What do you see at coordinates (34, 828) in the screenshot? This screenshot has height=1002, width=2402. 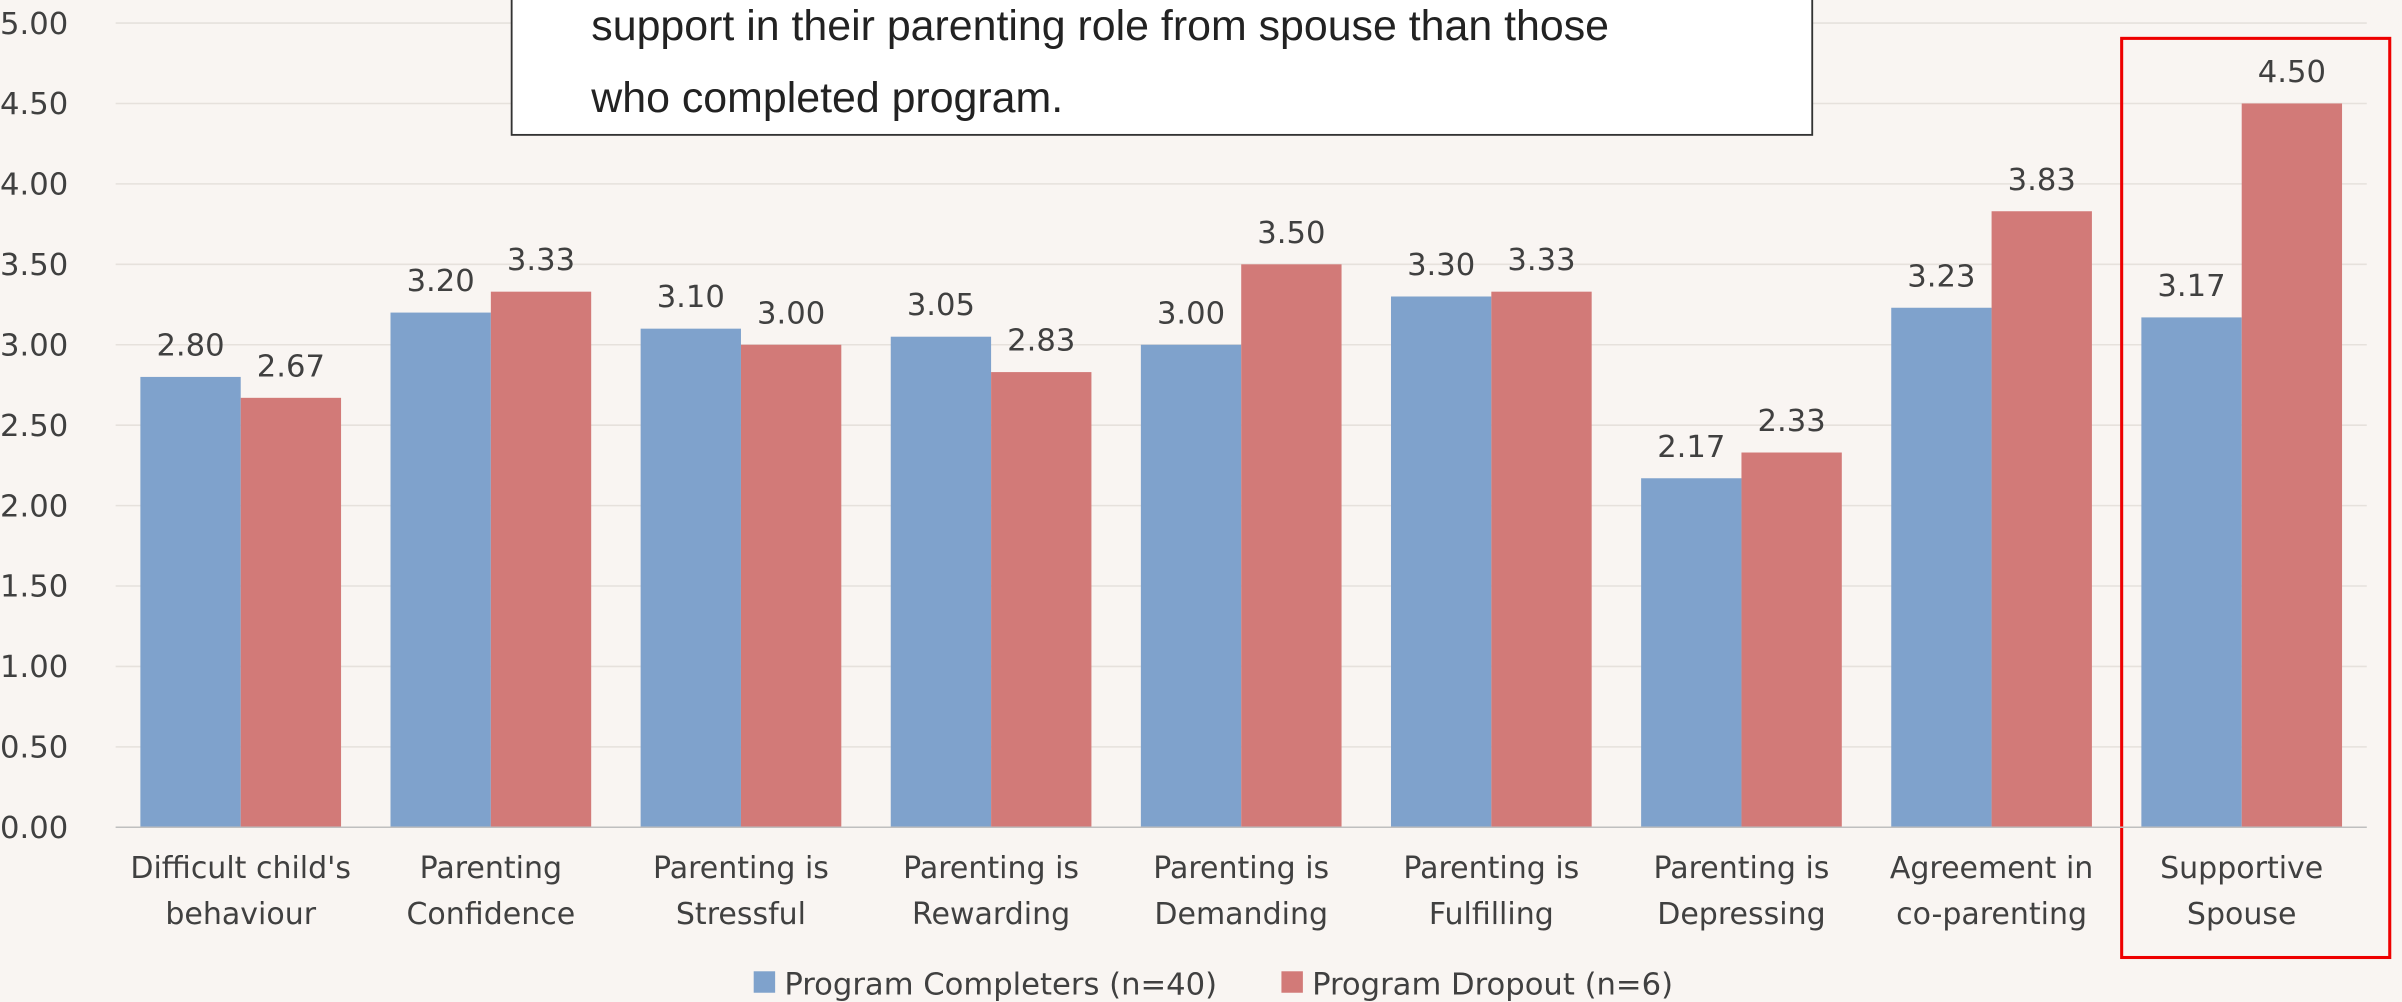 I see `y-tick-label: 0.00` at bounding box center [34, 828].